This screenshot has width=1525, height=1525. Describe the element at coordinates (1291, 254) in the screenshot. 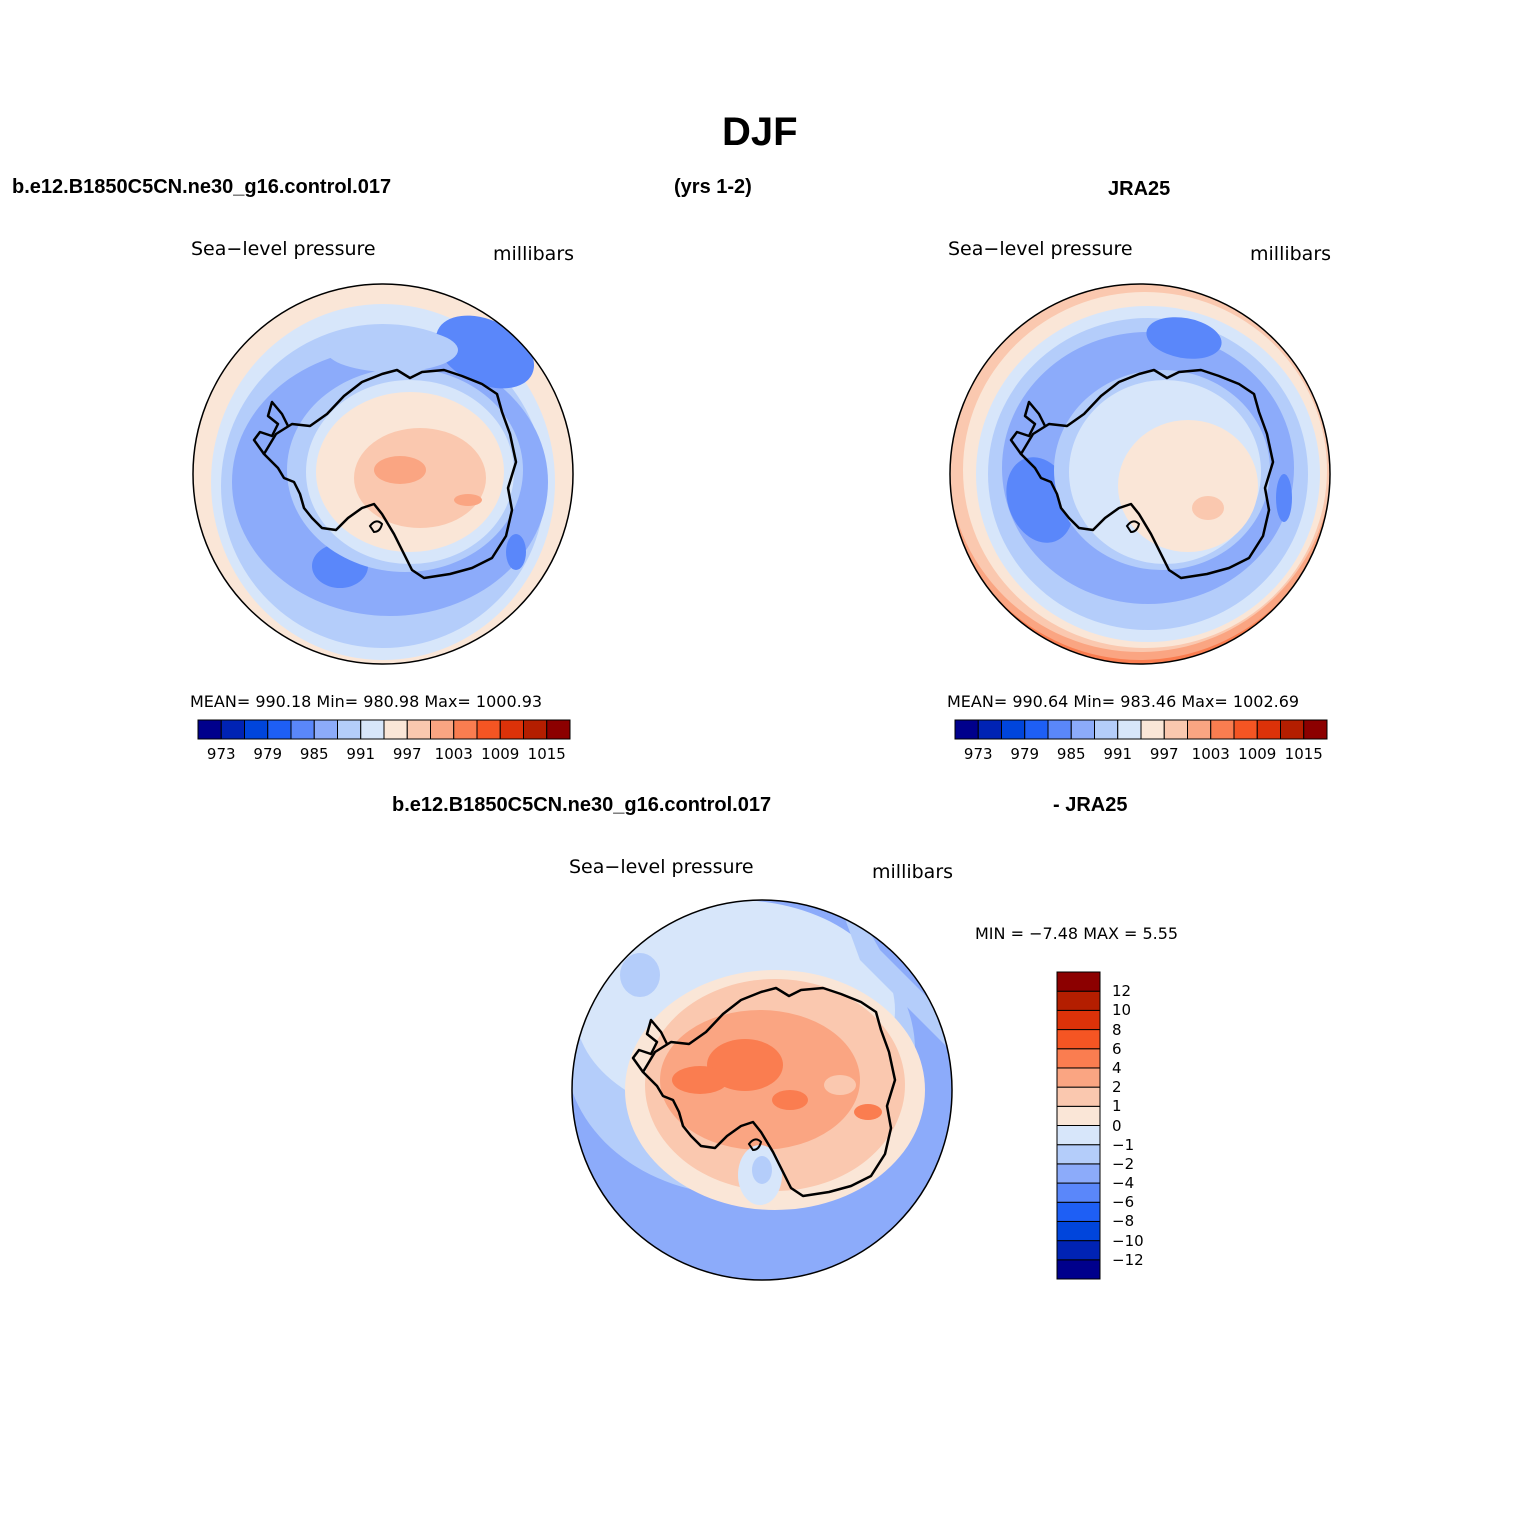

I see `obs-units-label: millibars` at that location.